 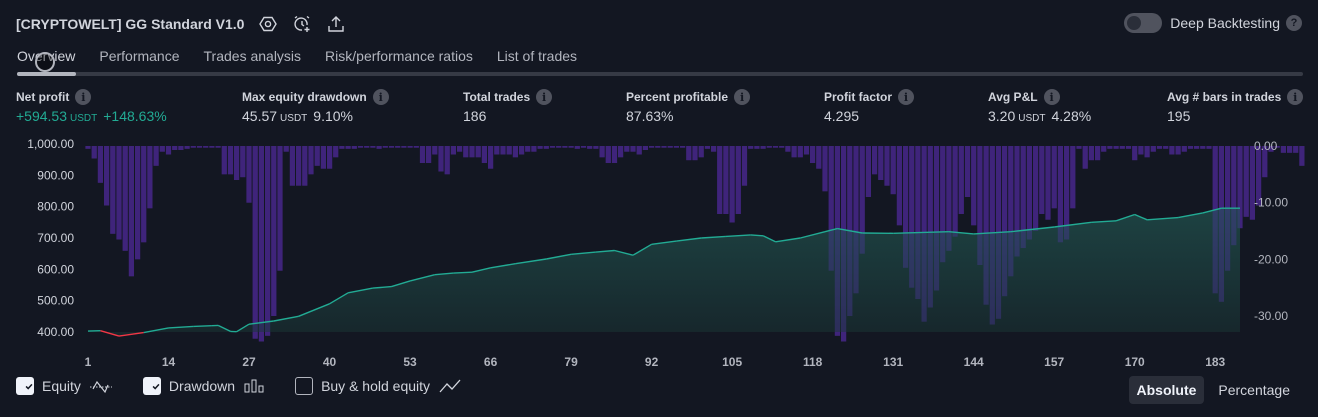 I want to click on drawdown-checkbox, so click(x=151, y=386).